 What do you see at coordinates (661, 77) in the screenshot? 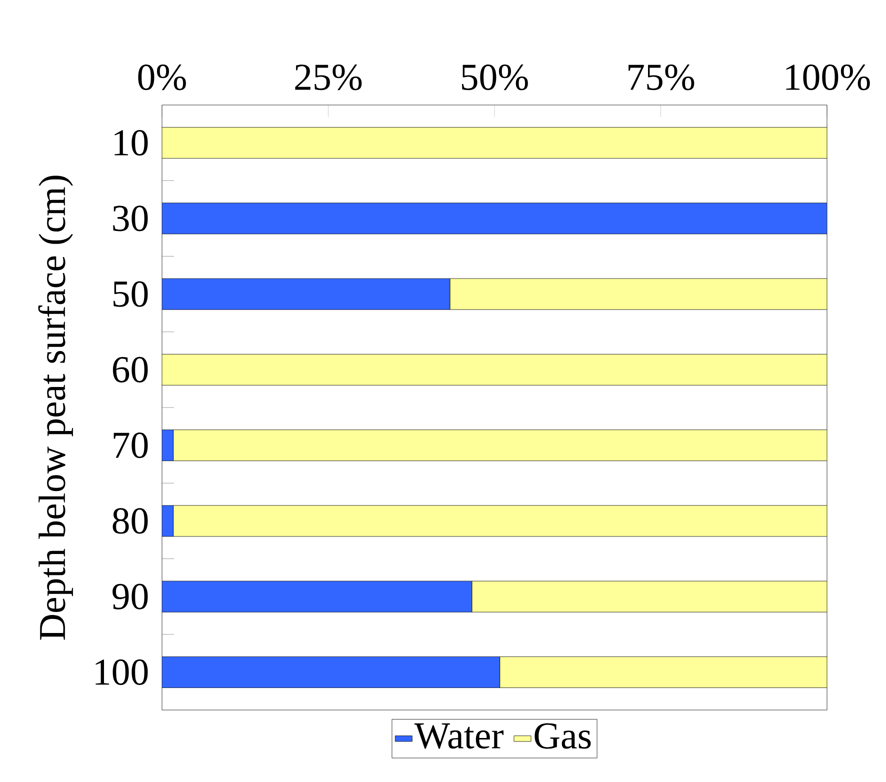
I see `x-tick-label: 75%` at bounding box center [661, 77].